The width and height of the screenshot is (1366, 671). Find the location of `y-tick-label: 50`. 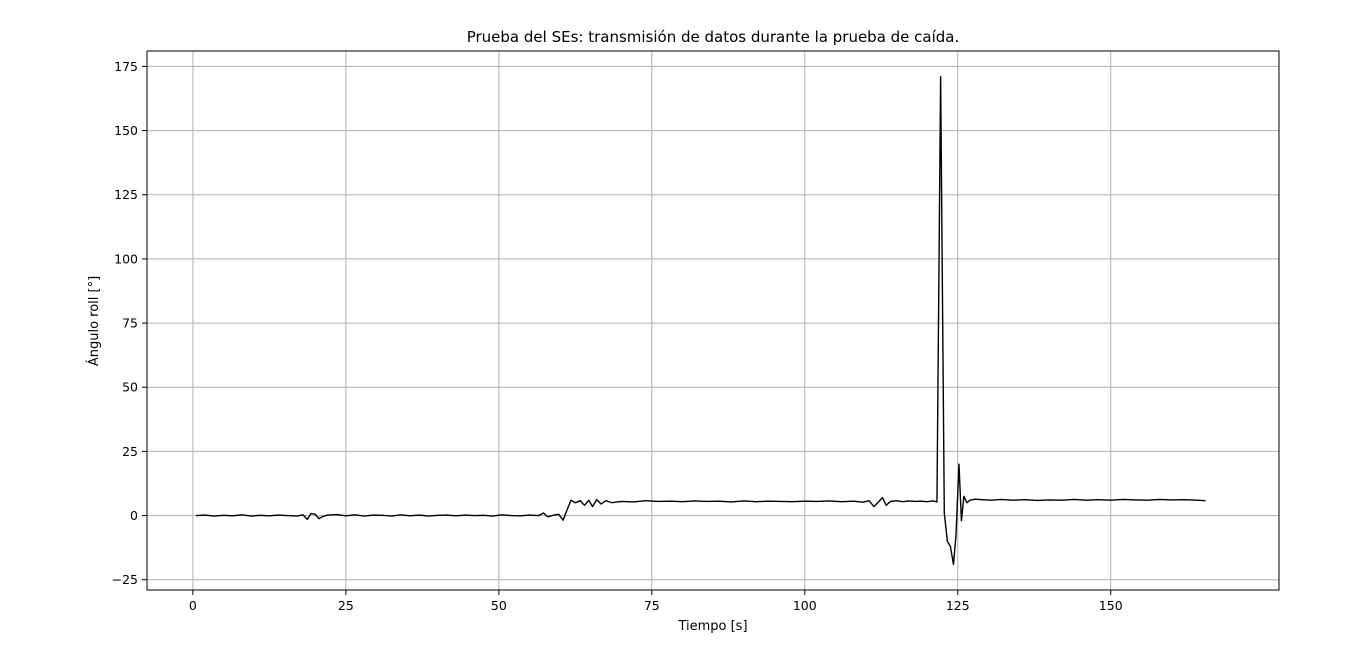

y-tick-label: 50 is located at coordinates (130, 387).